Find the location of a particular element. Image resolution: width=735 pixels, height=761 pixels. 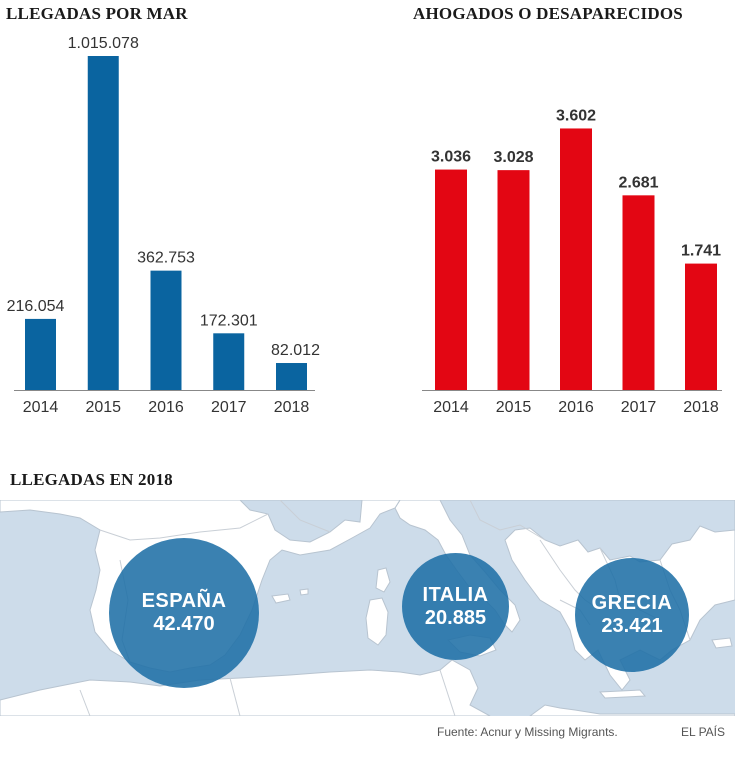

value-label-2016: 3.602 is located at coordinates (576, 115).